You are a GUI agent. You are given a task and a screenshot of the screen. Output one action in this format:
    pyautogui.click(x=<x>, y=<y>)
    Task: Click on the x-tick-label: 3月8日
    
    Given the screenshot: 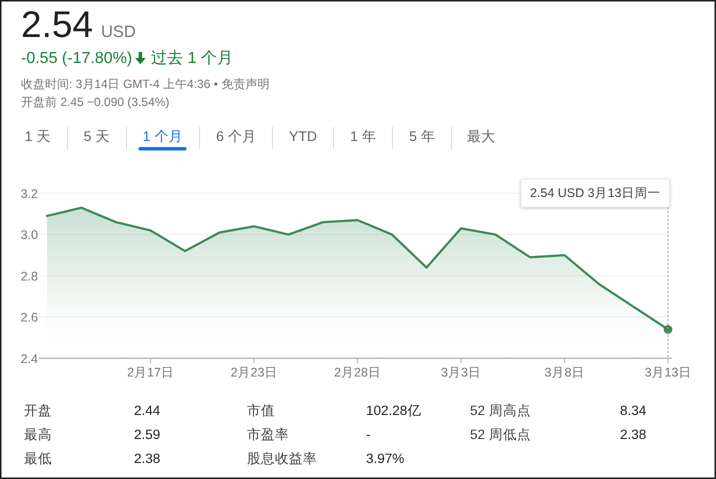 What is the action you would take?
    pyautogui.click(x=564, y=373)
    